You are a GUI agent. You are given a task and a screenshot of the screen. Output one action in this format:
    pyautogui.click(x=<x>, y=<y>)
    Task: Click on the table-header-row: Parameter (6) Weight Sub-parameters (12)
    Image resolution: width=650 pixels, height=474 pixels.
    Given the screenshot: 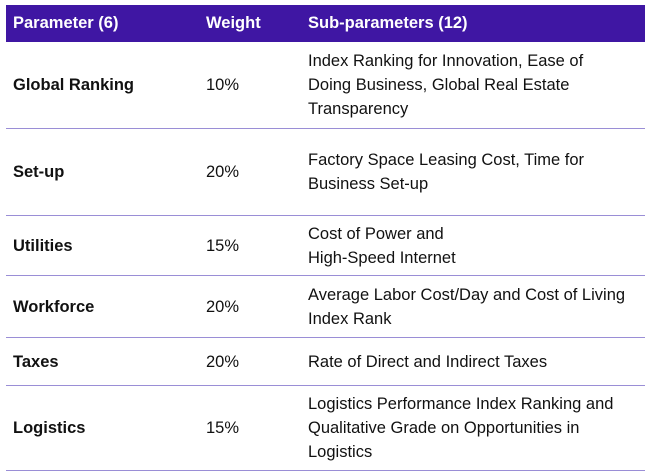 What is the action you would take?
    pyautogui.click(x=325, y=23)
    